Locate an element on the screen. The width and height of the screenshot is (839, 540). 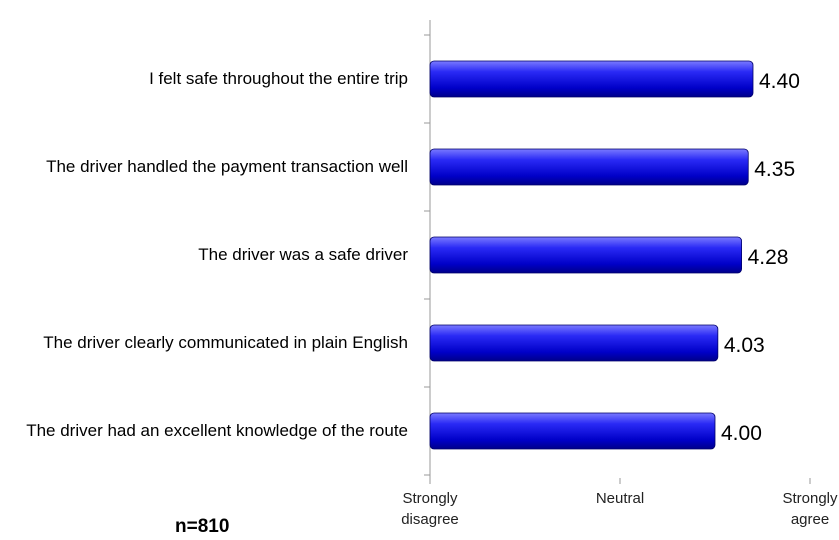
x-tick-label: Strongly disagree is located at coordinates (430, 509).